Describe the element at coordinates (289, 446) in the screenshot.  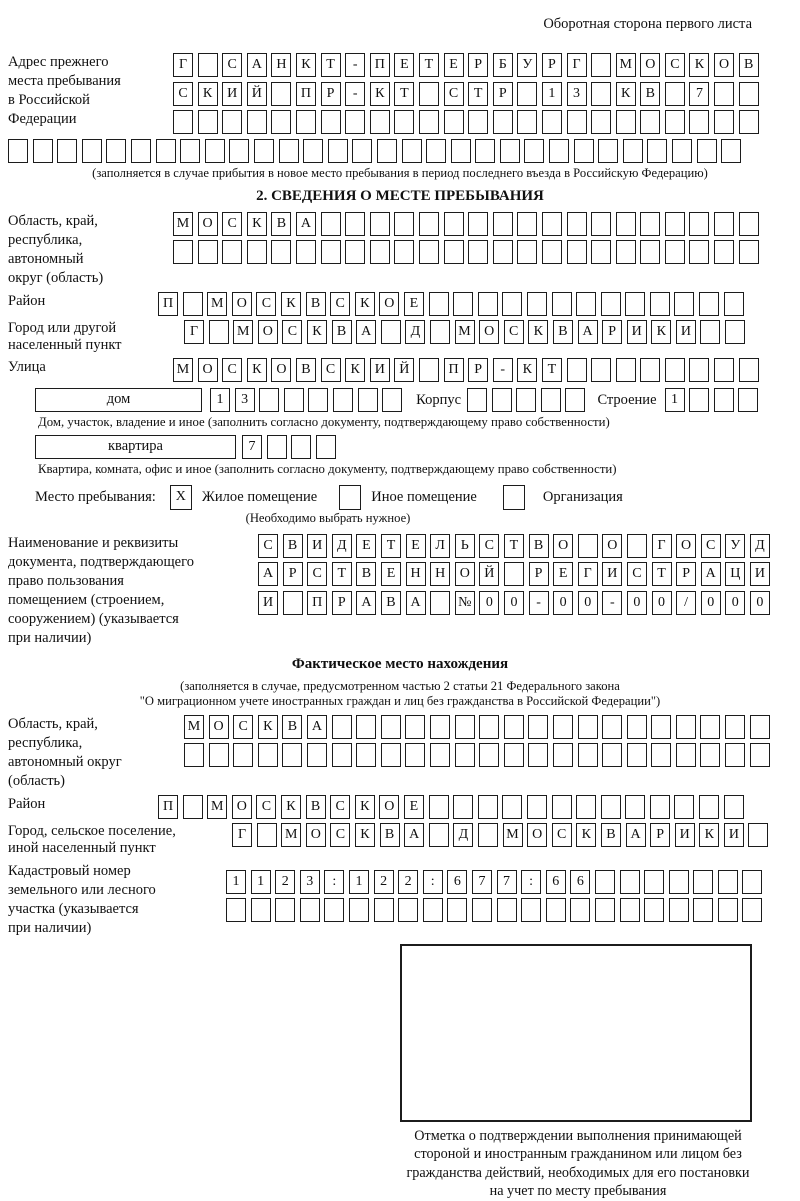
I see `apartment-cells: 7` at that location.